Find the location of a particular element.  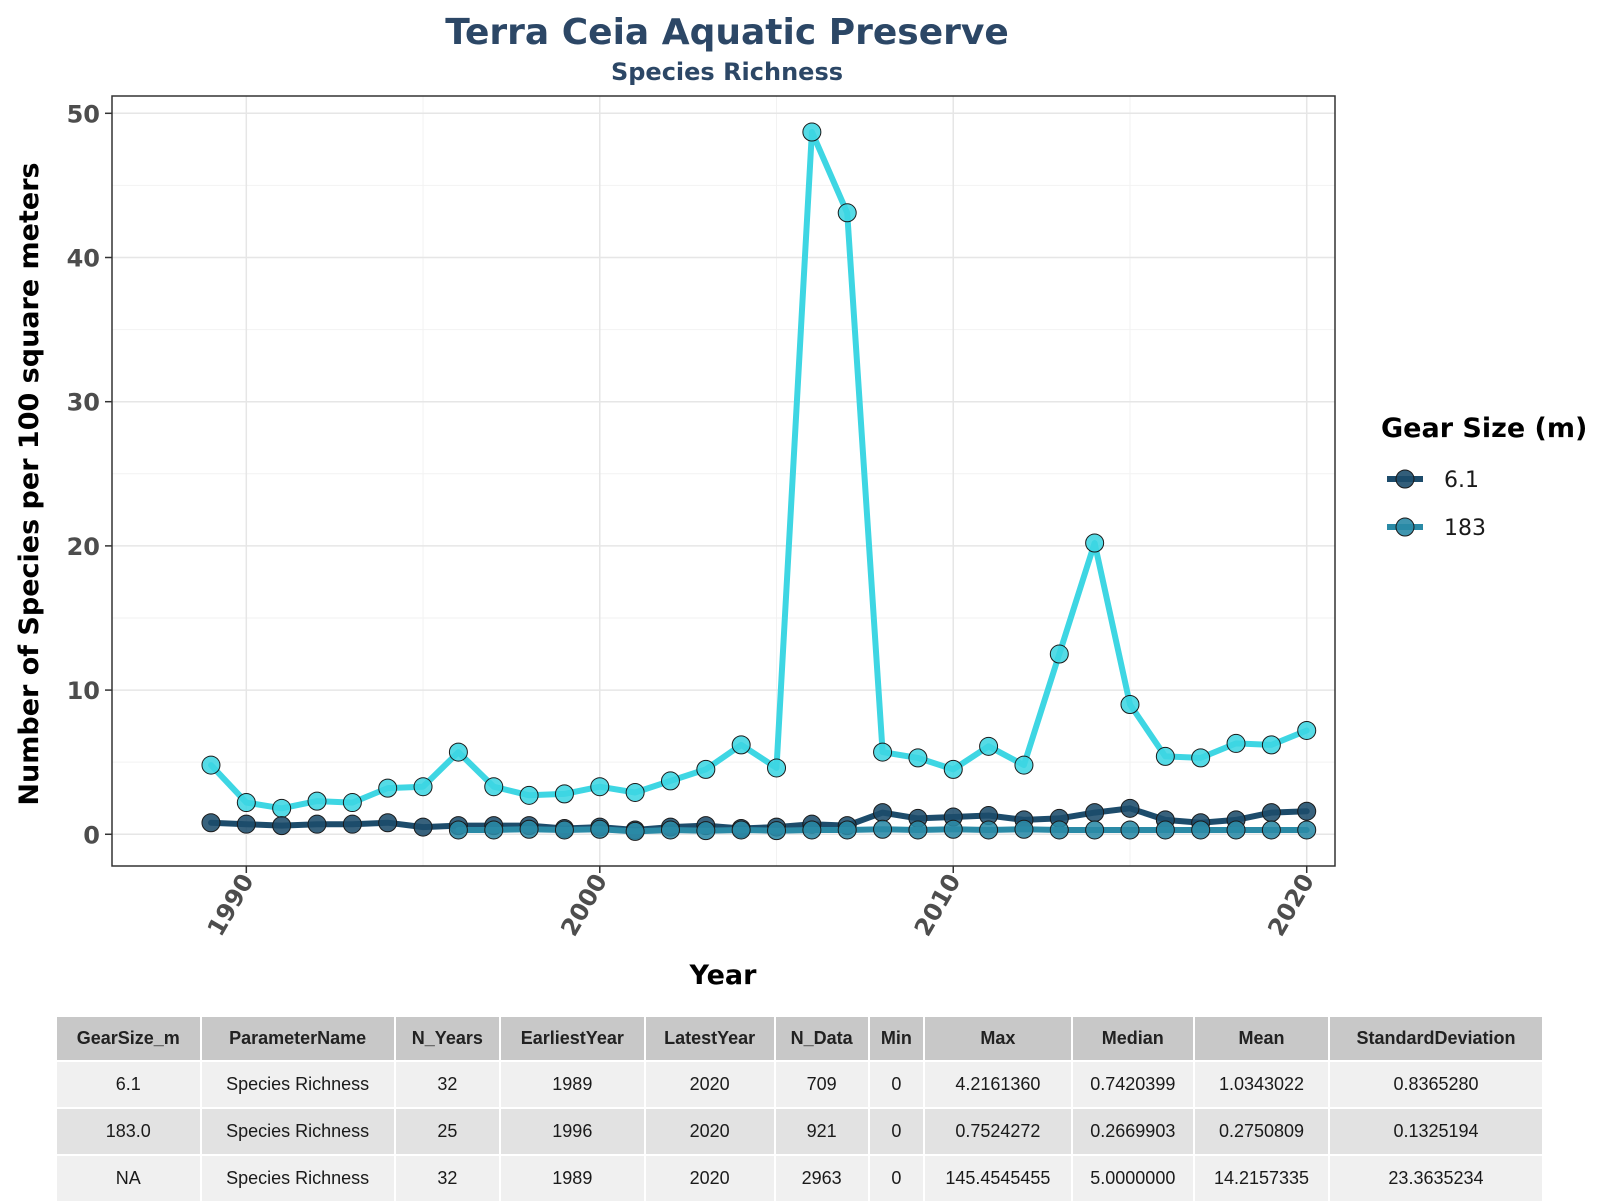

table-cell: 25 is located at coordinates (447, 1131).